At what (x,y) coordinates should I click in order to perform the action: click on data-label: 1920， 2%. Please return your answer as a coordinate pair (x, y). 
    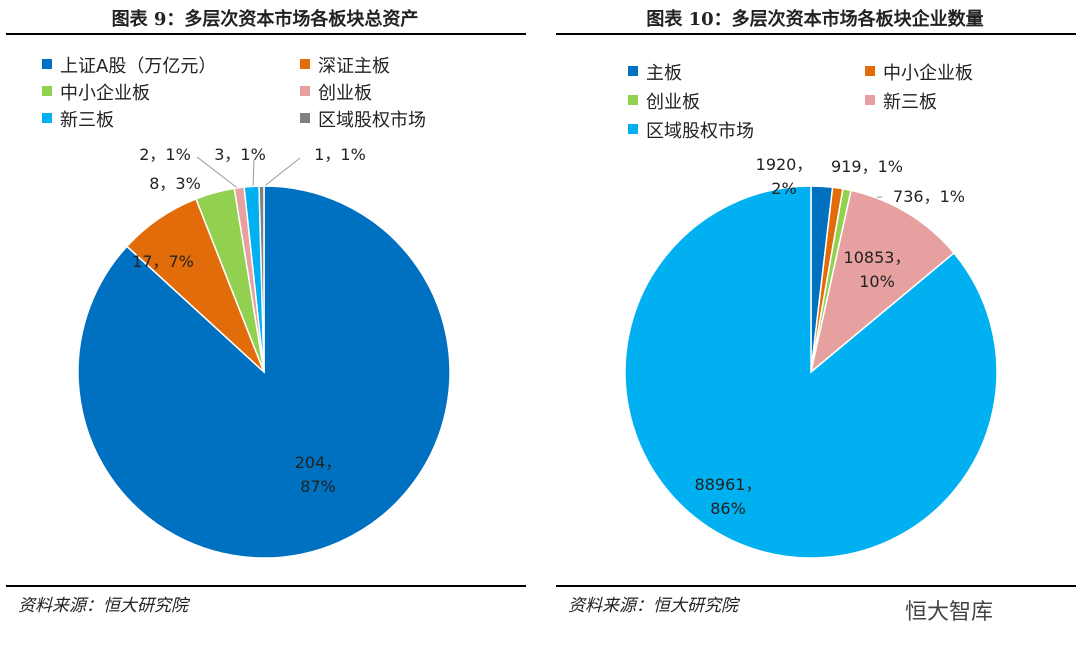
    Looking at the image, I should click on (784, 176).